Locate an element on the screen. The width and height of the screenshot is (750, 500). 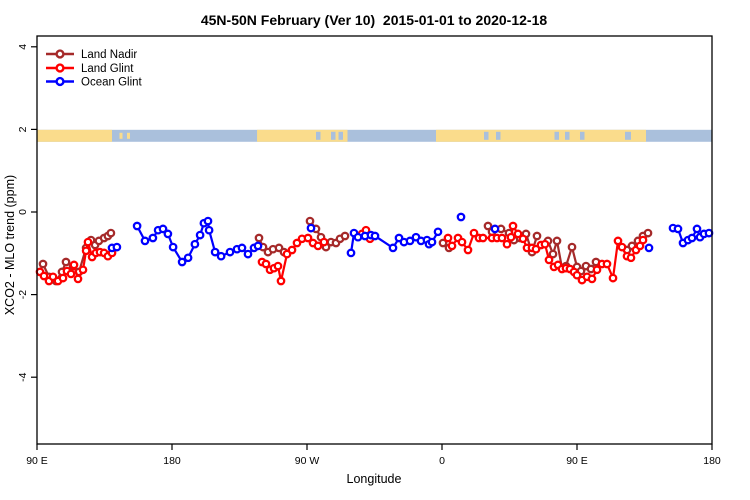
legend: Land Nadir Land Glint Ocean Glint is located at coordinates (94, 69).